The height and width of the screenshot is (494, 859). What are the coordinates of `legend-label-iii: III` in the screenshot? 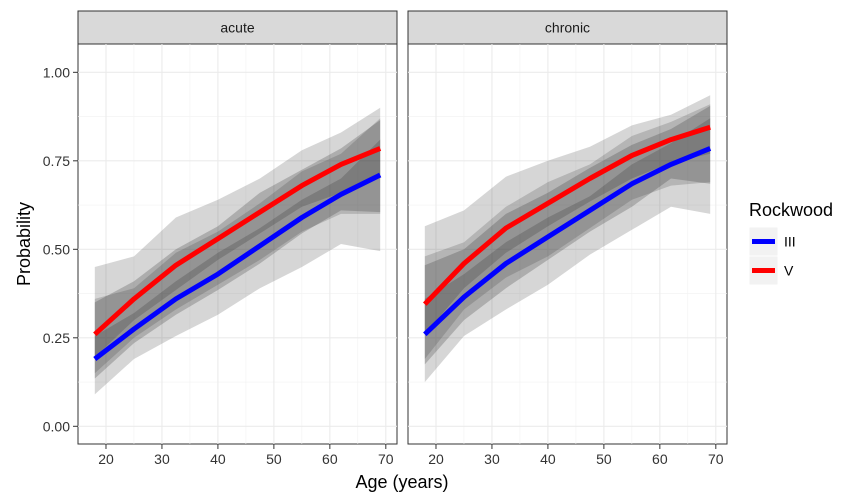 It's located at (790, 242).